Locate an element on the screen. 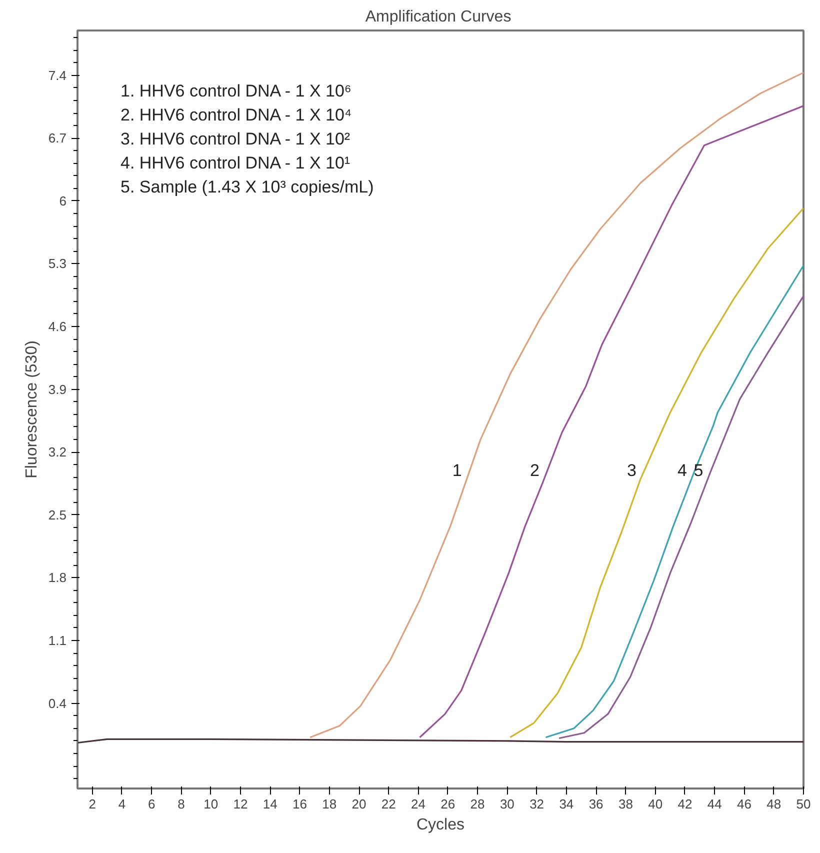  annotation: 5. Sample (1.43 X 10³ copies/mL) is located at coordinates (247, 187).